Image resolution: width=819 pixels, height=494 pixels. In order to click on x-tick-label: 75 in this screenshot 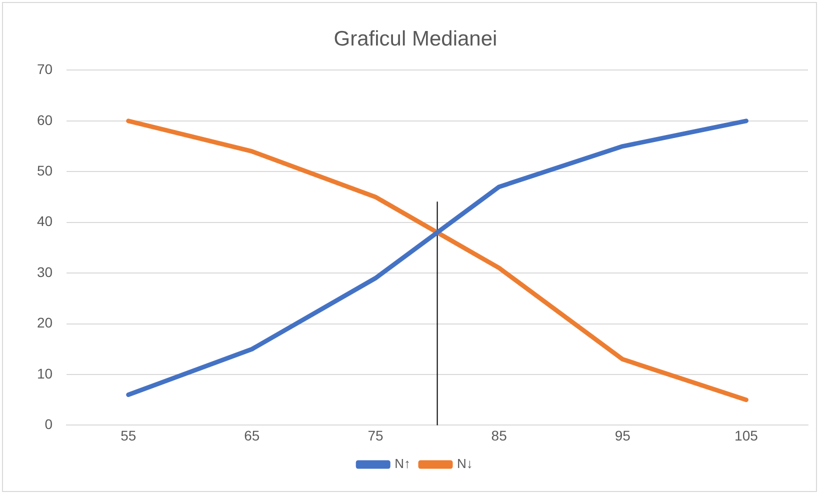, I will do `click(376, 435)`.